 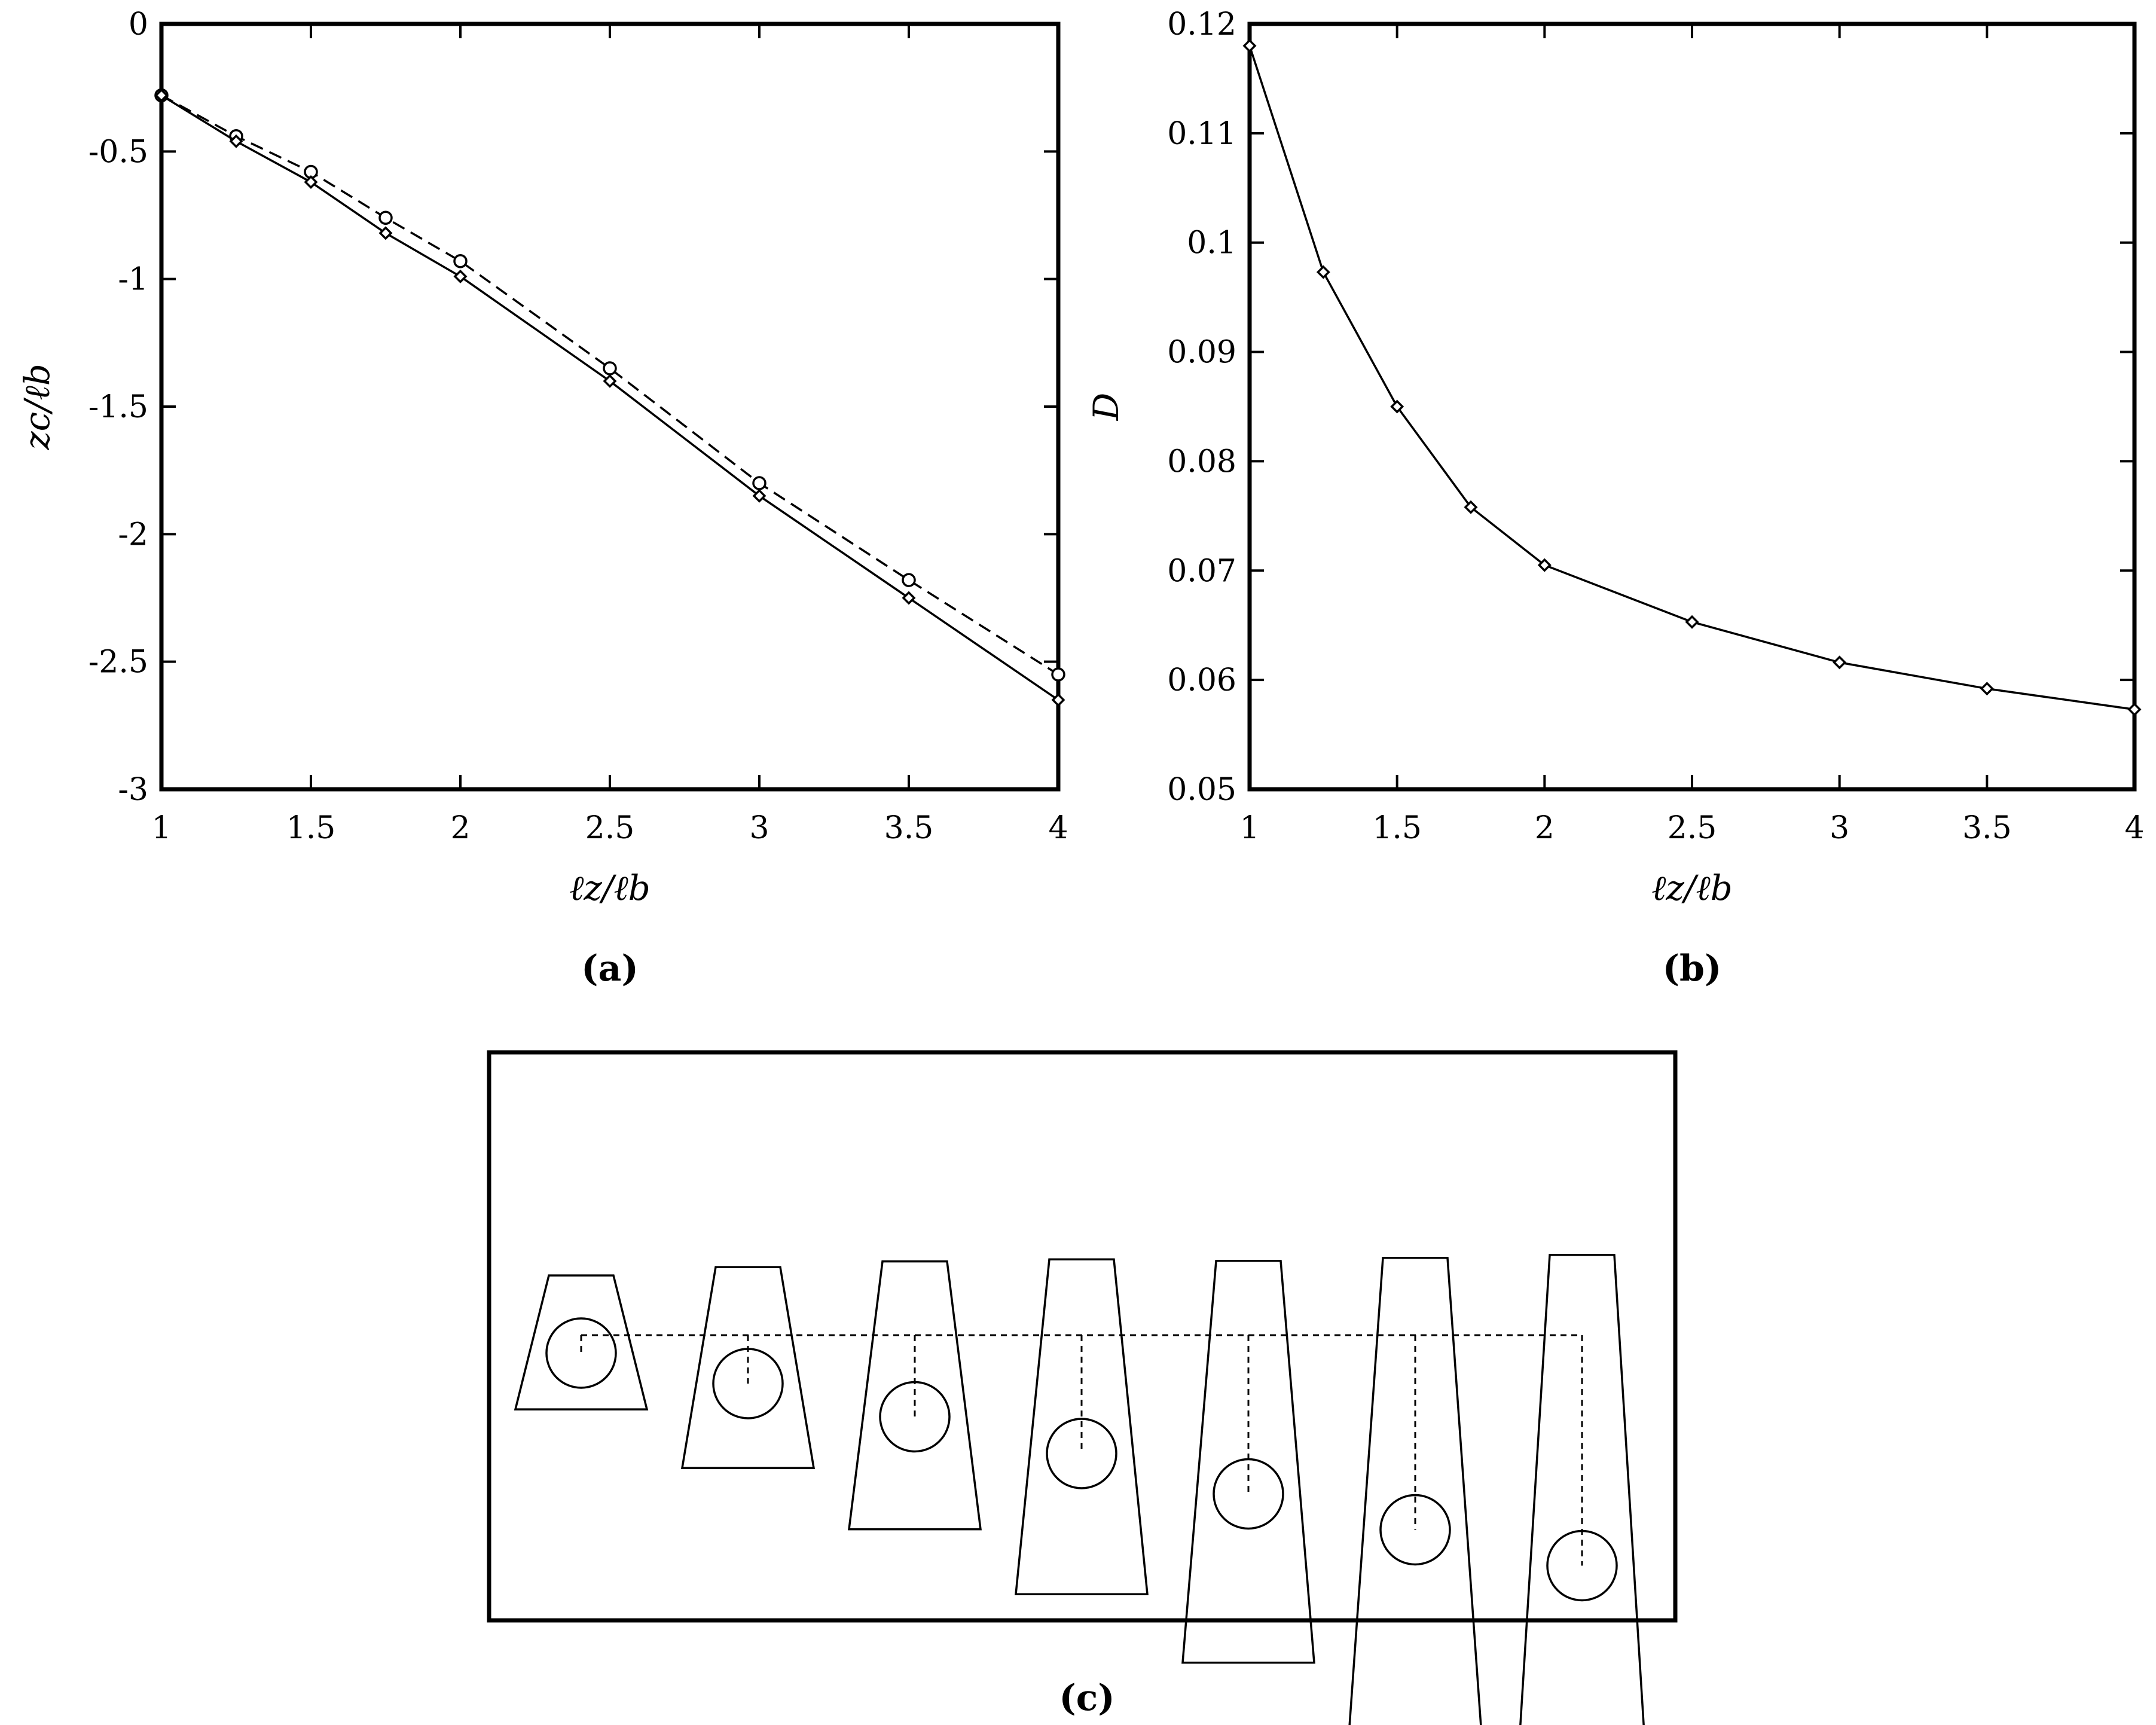 I want to click on chart-a-xtick-label: 4, so click(x=1058, y=828).